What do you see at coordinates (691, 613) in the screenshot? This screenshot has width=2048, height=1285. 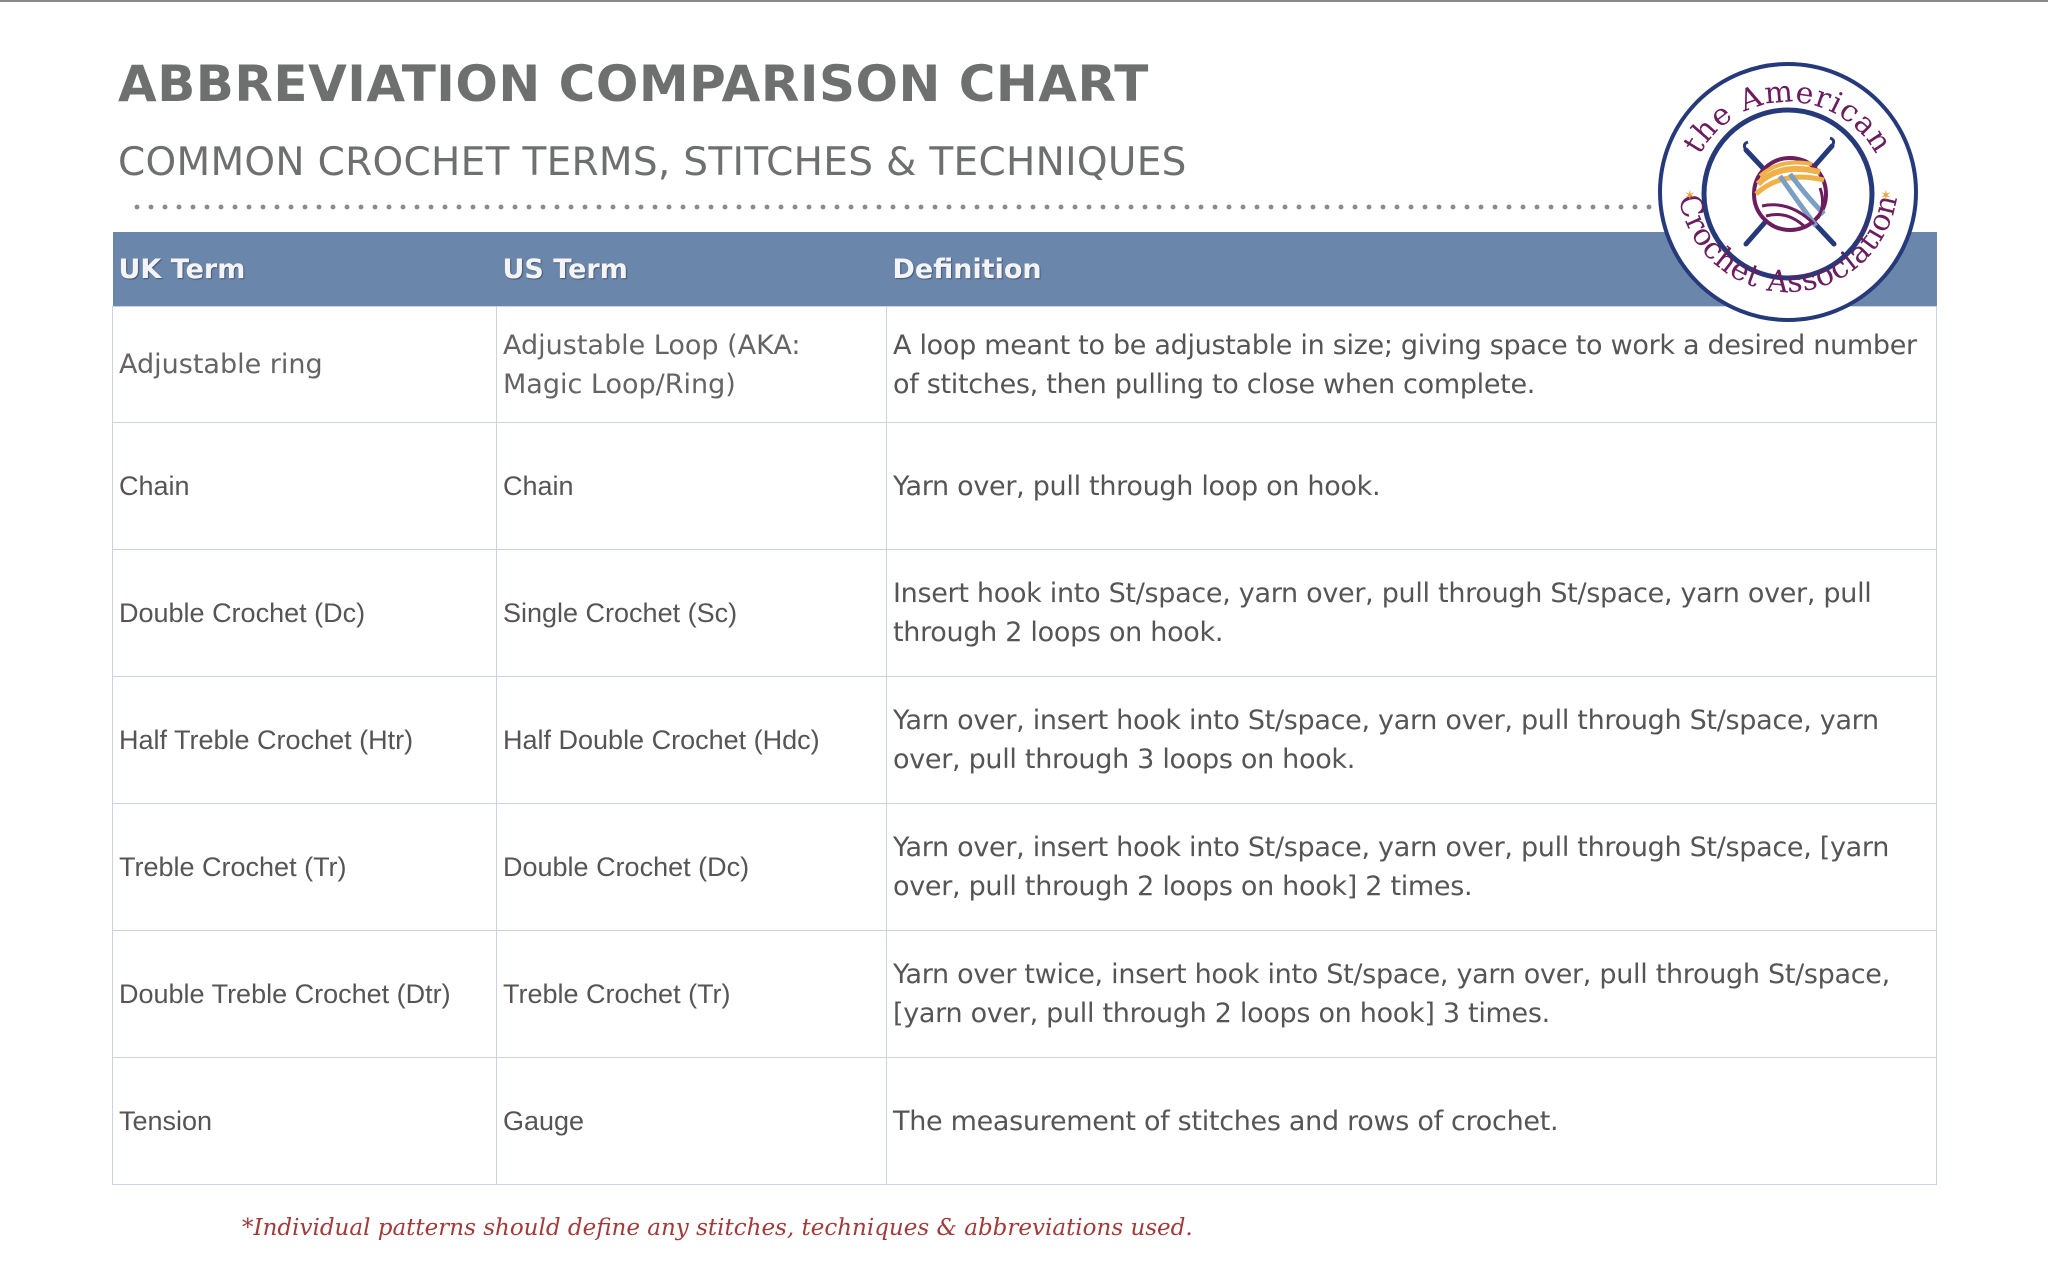 I see `us-term-cell: Single Crochet (Sc)` at bounding box center [691, 613].